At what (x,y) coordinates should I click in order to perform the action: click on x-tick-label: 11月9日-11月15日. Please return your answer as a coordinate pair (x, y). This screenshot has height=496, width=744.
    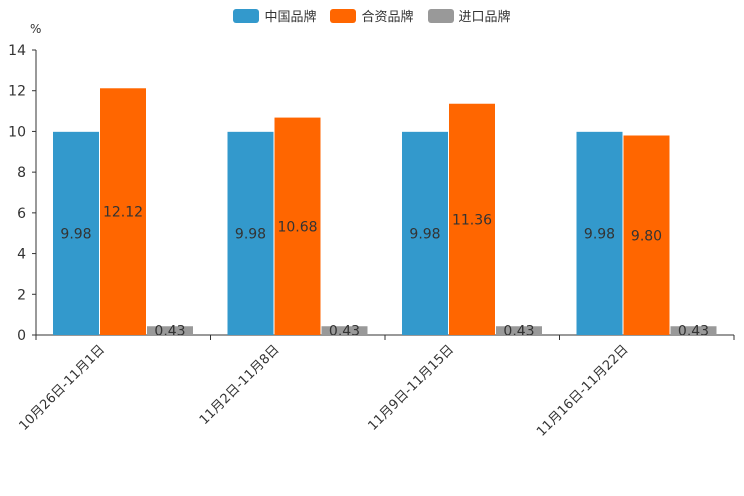
    Looking at the image, I should click on (411, 388).